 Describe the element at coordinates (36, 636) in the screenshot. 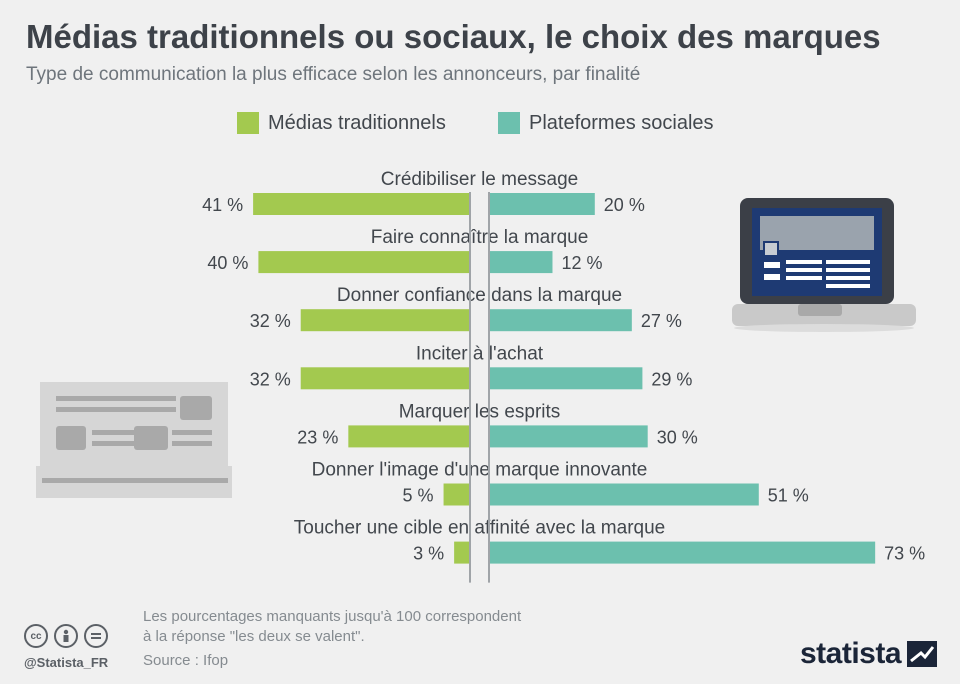

I see `creative-commons-icon: cc` at that location.